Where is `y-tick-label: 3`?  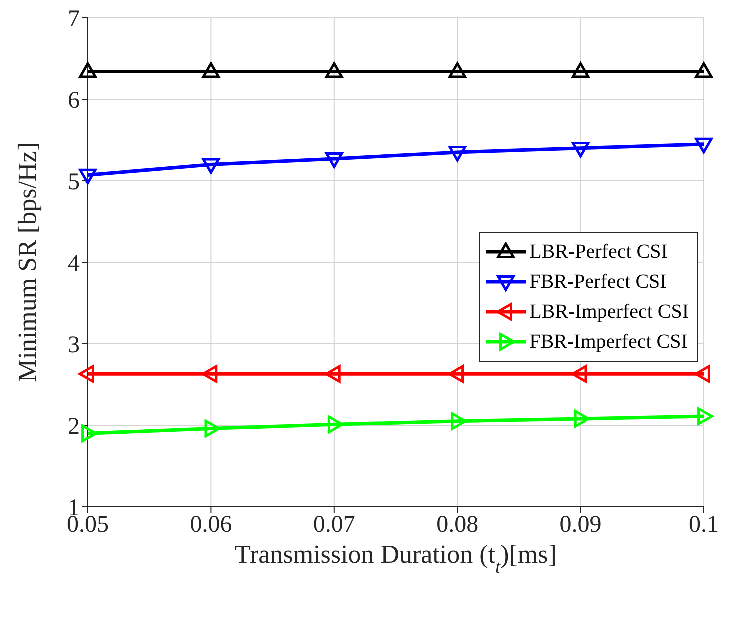 y-tick-label: 3 is located at coordinates (74, 345).